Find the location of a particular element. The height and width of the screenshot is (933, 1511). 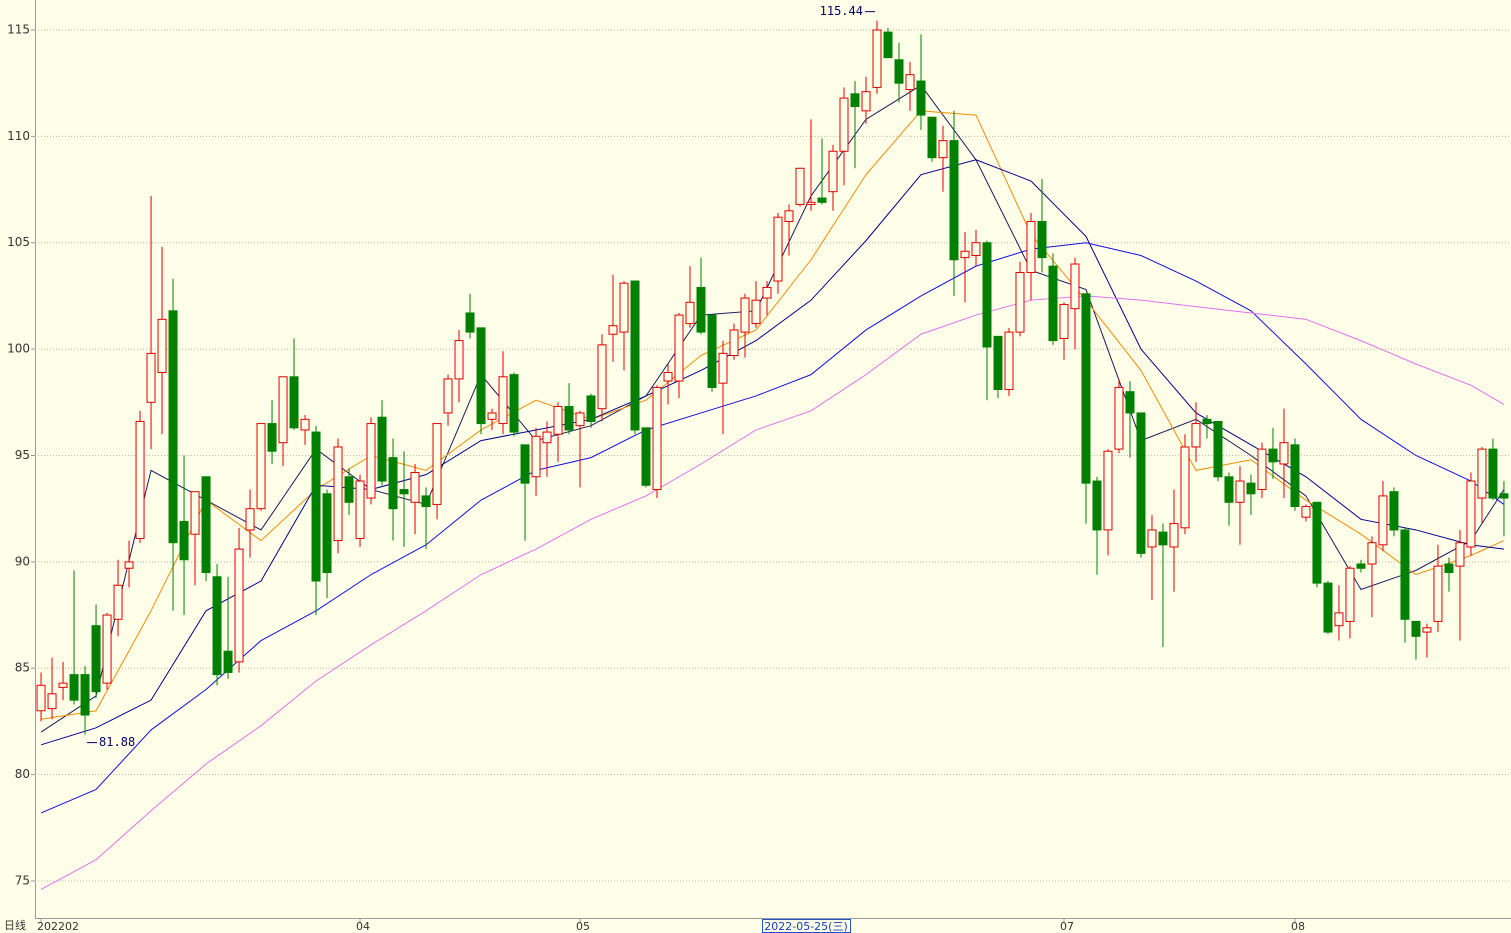

y-tick-label: 95 is located at coordinates (22, 455).